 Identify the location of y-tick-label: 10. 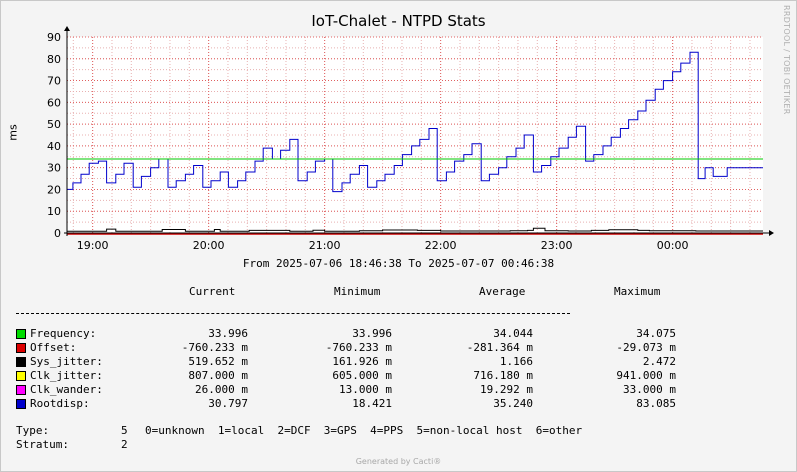
(54, 211).